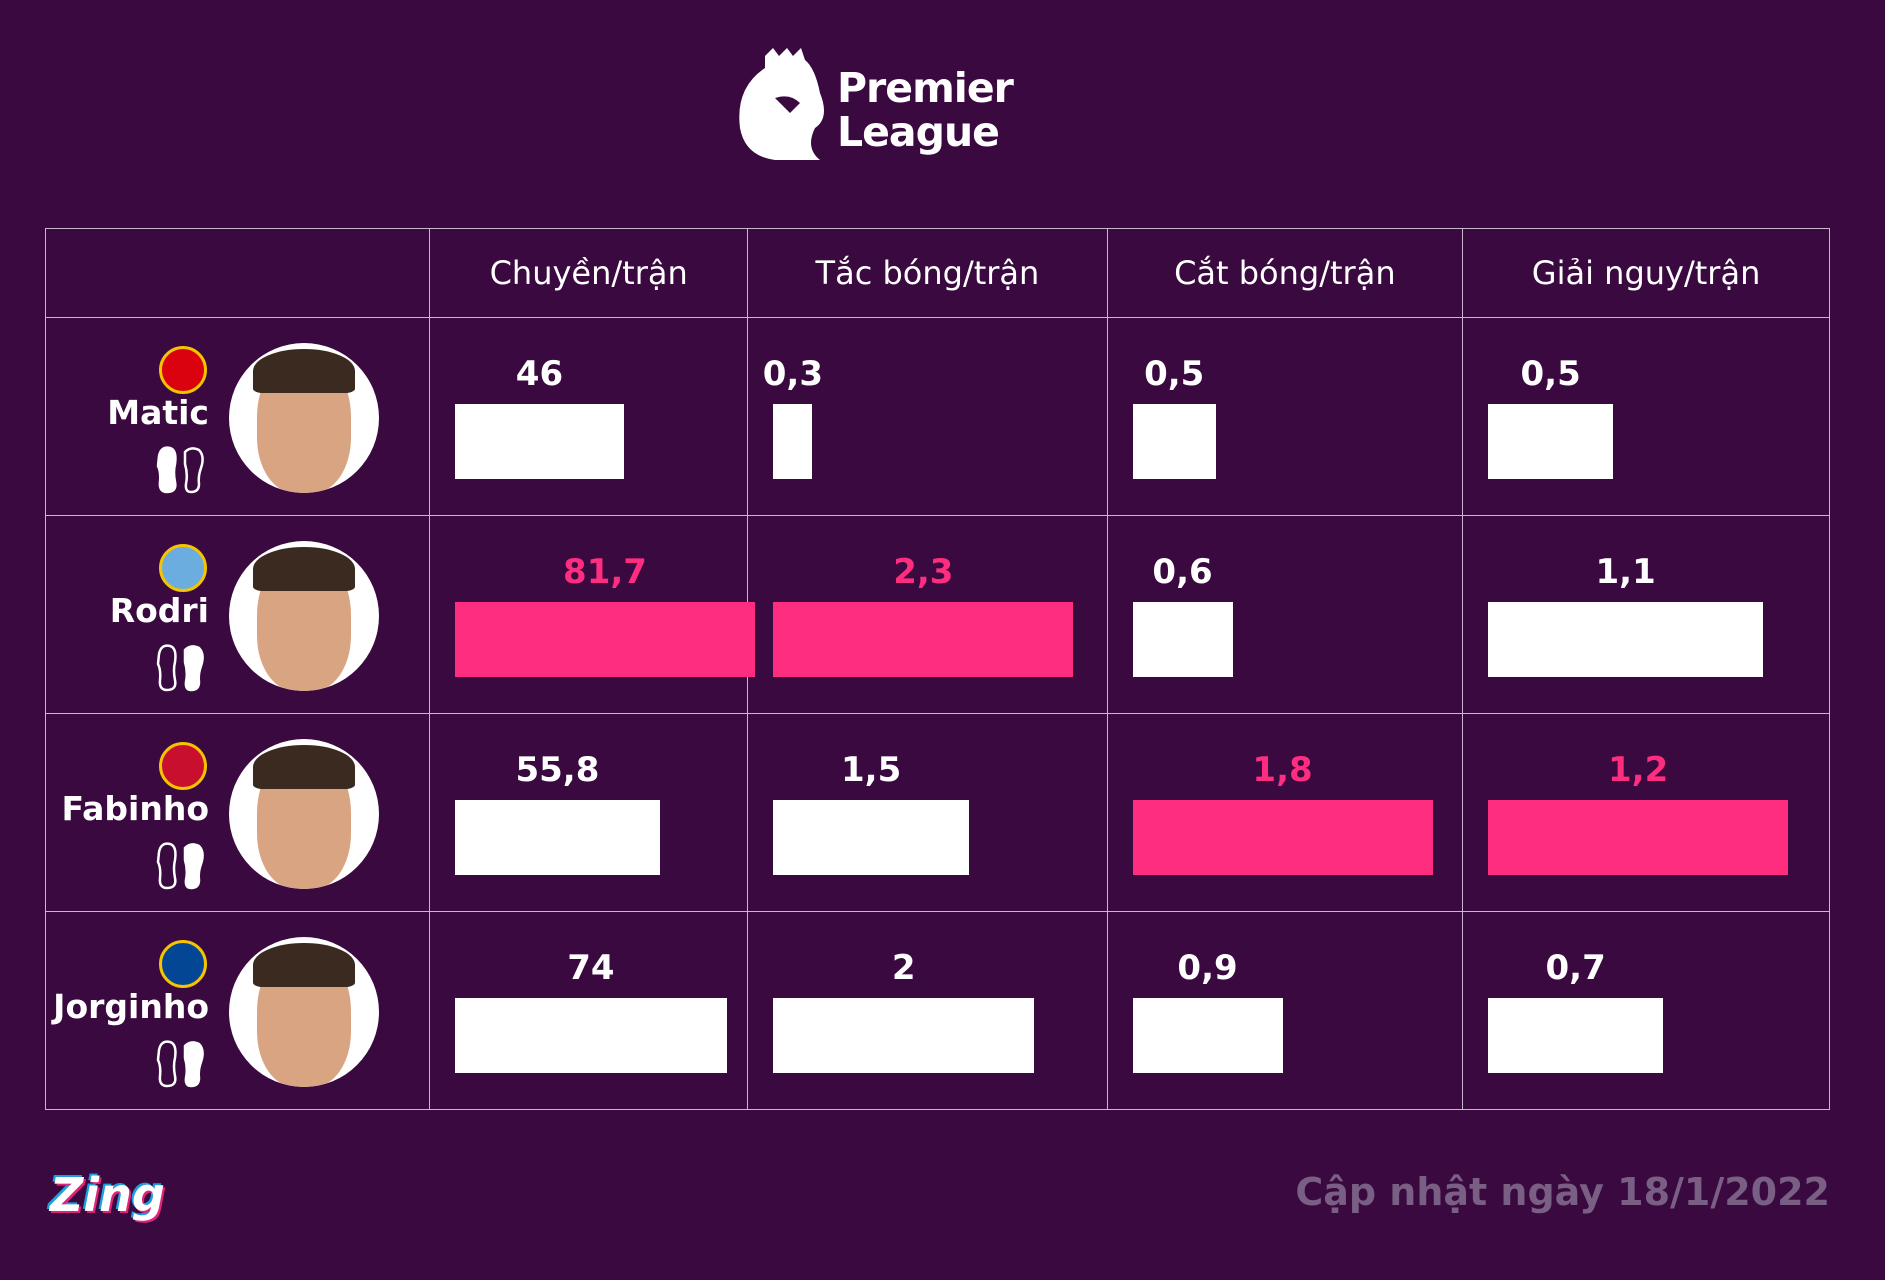  I want to click on value-label: 1,8, so click(1282, 770).